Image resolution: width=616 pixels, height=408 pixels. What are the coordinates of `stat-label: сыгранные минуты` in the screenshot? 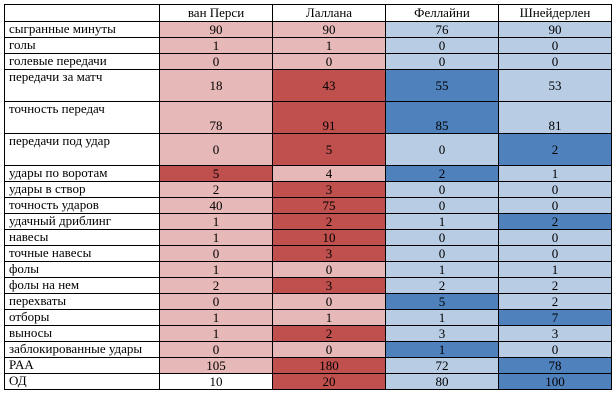 It's located at (82, 29).